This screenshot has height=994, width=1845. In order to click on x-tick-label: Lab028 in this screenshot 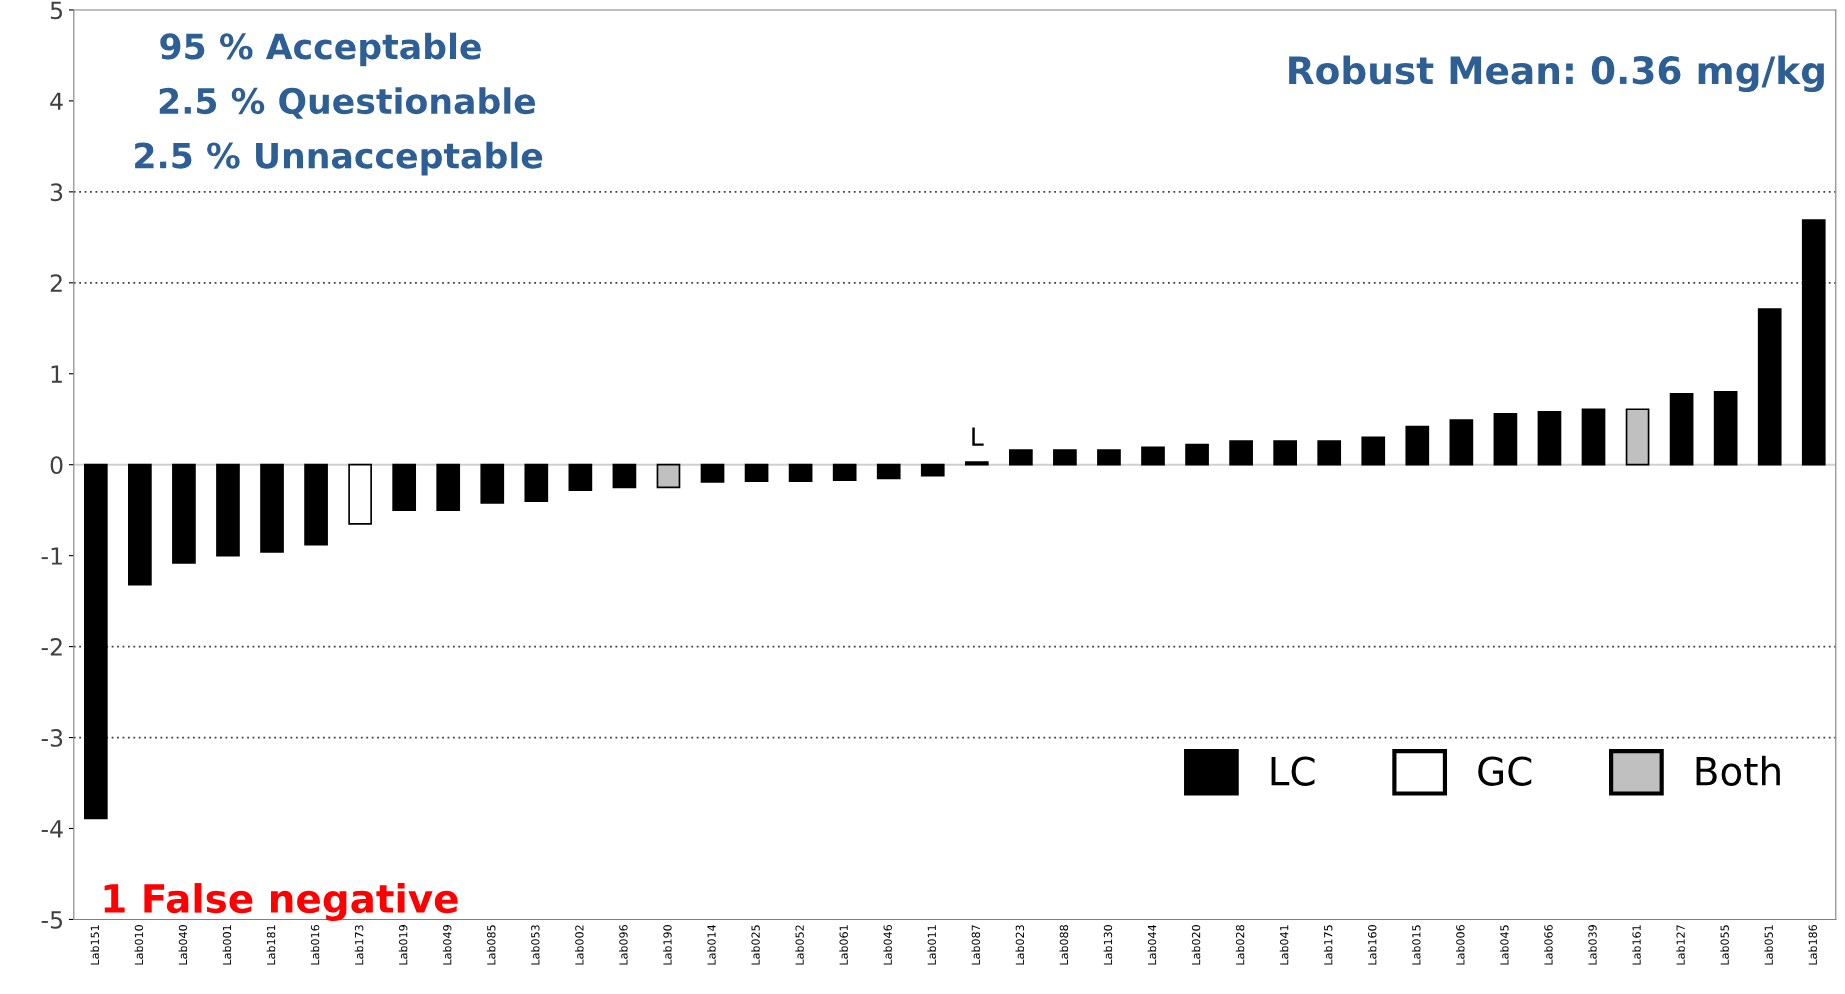, I will do `click(1240, 945)`.